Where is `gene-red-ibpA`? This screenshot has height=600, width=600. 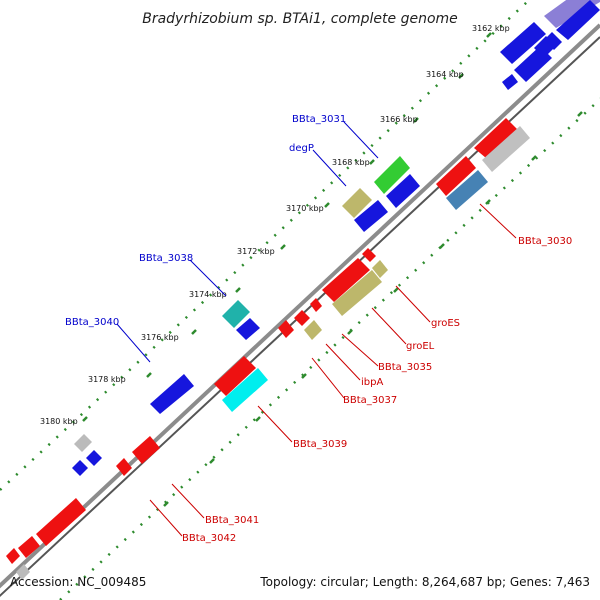
gene-red-ibpA is located at coordinates (302, 318).